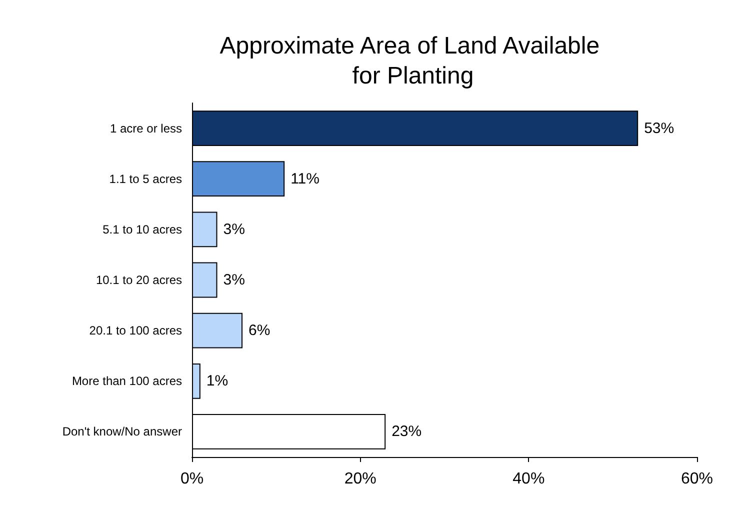  What do you see at coordinates (145, 179) in the screenshot?
I see `y-tick-label: 1.1 to 5 acres` at bounding box center [145, 179].